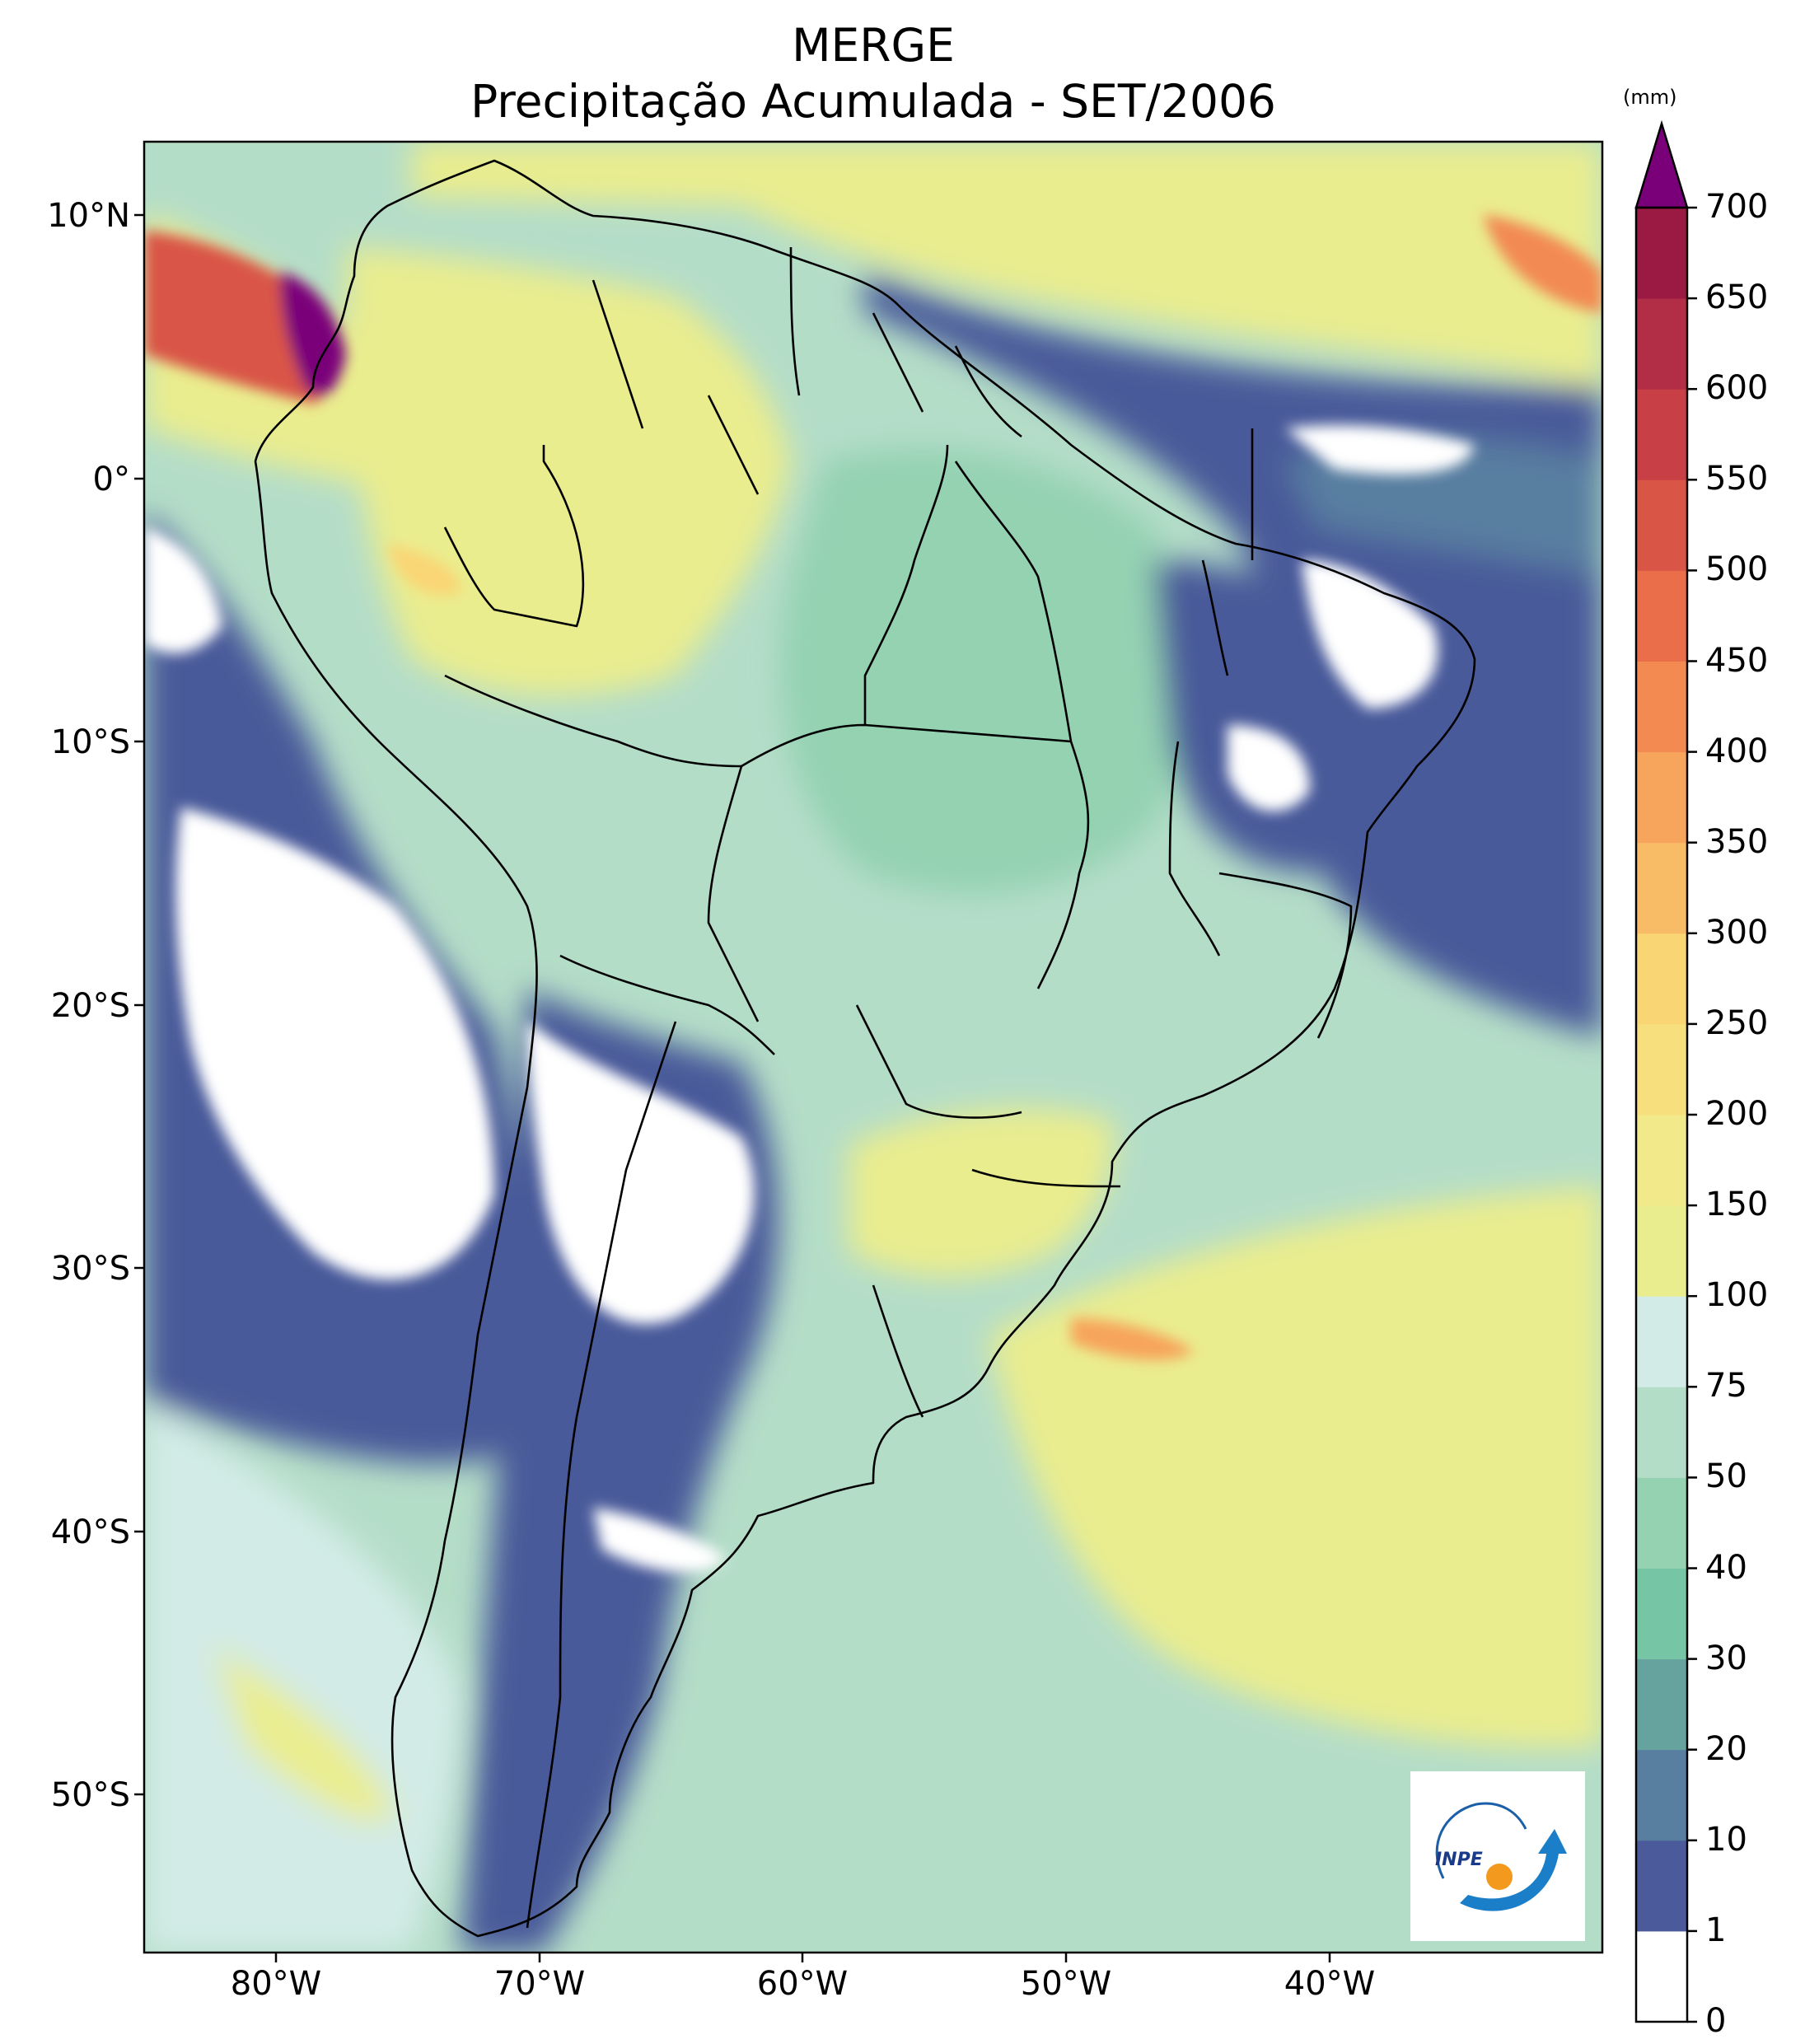 Image resolution: width=1805 pixels, height=2044 pixels. I want to click on lat-label-40s: 40°S, so click(90, 1532).